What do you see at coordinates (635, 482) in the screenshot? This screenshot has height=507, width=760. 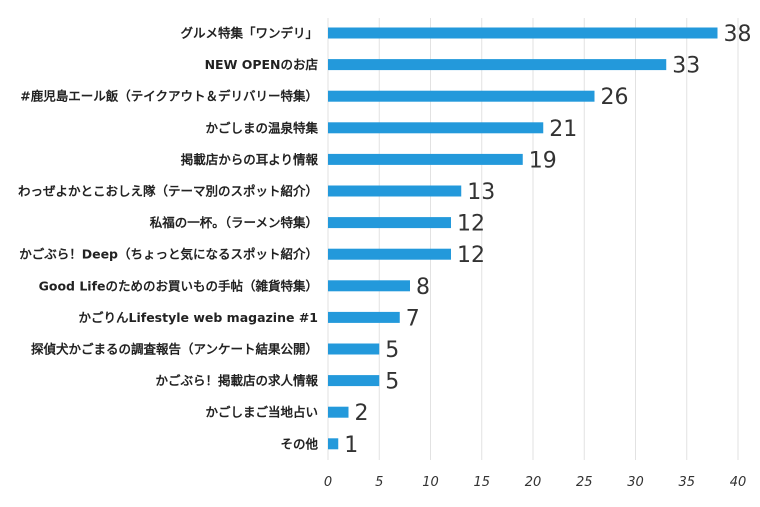 I see `x-tick-label: 30` at bounding box center [635, 482].